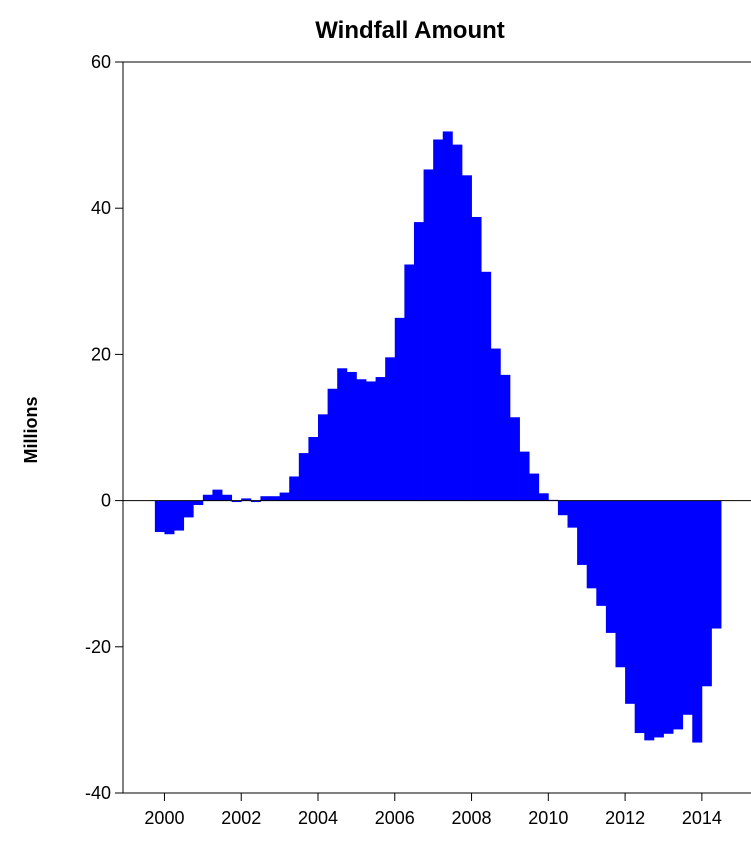 The height and width of the screenshot is (842, 751). I want to click on x-tick-label: 2006, so click(395, 818).